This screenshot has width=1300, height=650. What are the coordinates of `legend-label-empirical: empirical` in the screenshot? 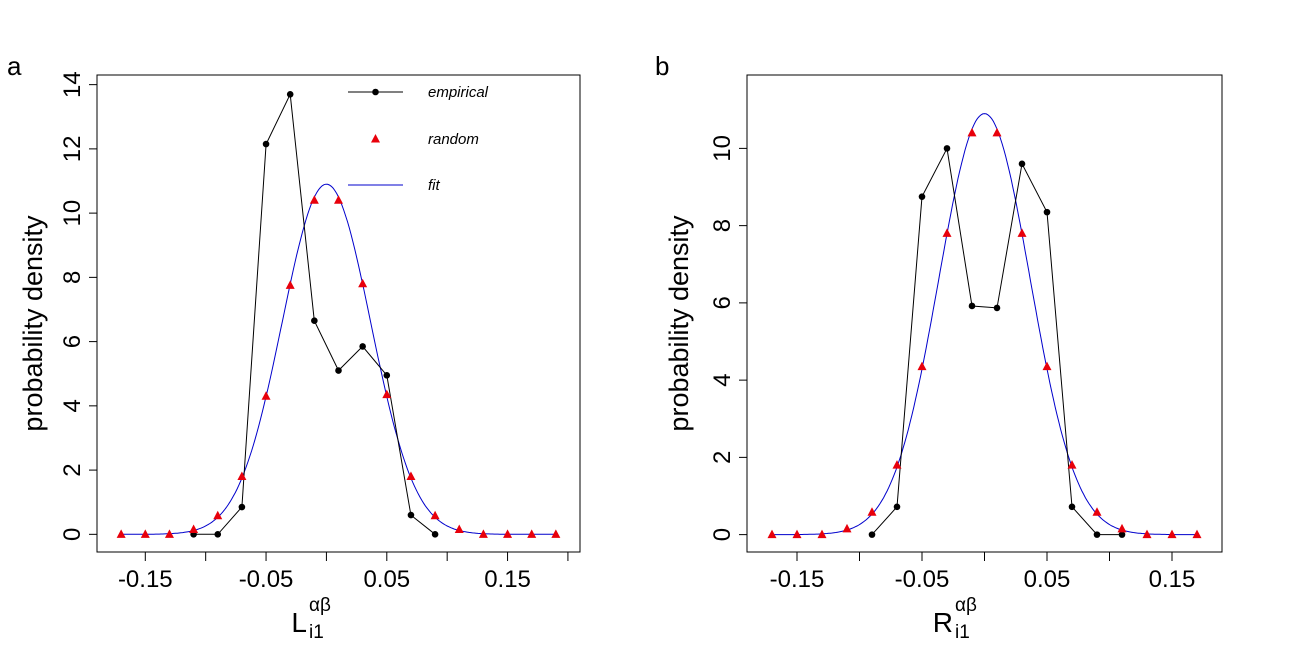 It's located at (458, 92).